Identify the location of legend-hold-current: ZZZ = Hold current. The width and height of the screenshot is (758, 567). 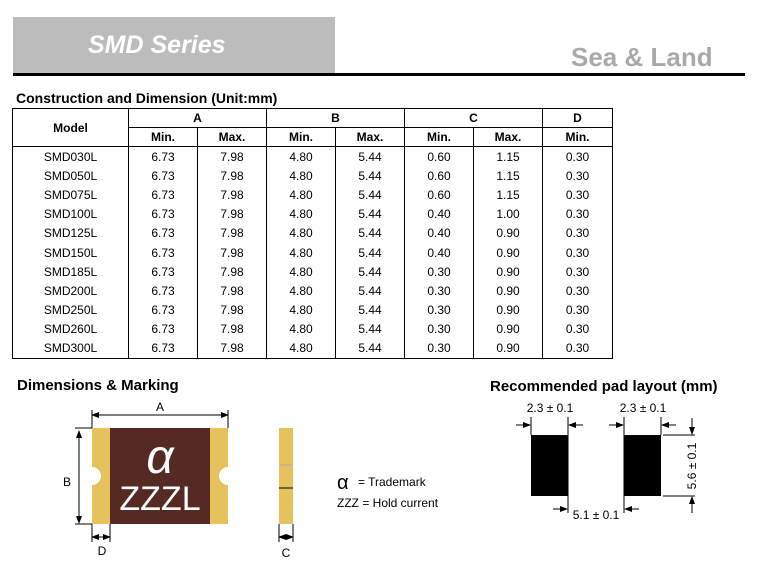
(388, 503).